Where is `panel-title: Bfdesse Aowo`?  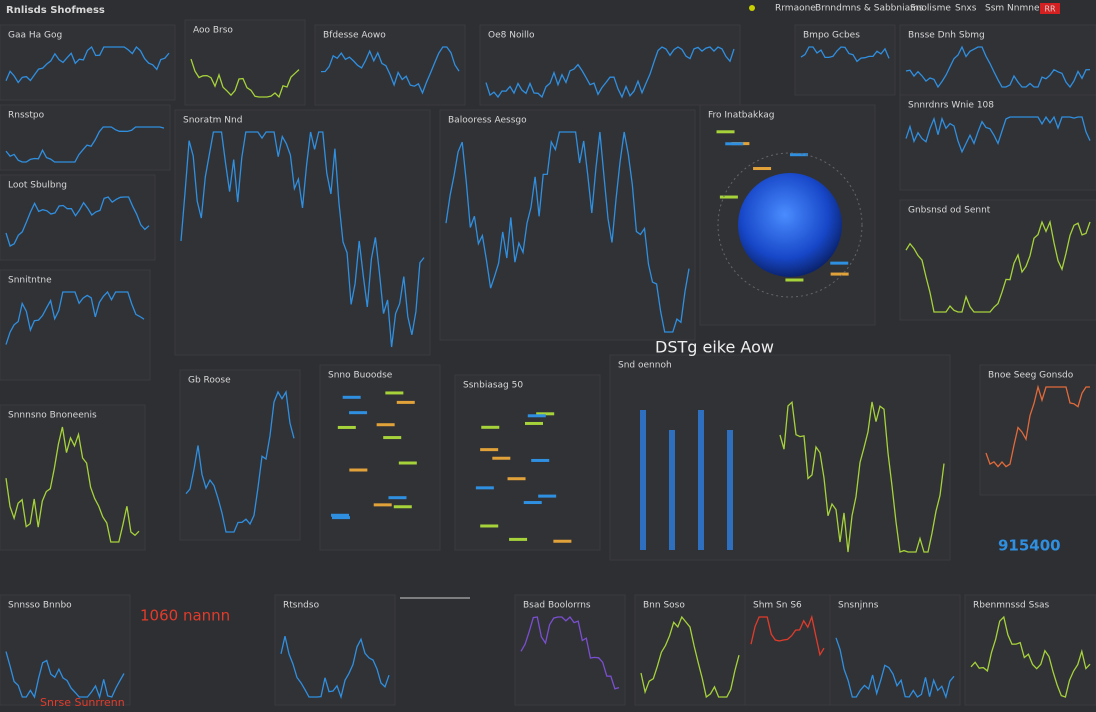
panel-title: Bfdesse Aowo is located at coordinates (354, 36).